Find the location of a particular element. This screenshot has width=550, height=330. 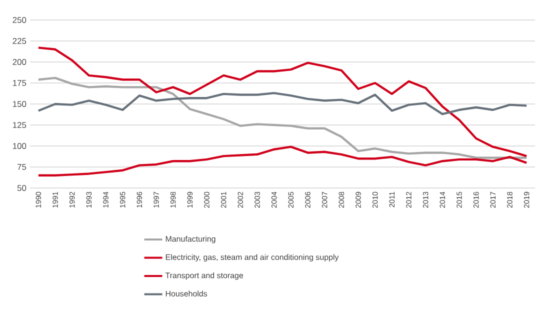

y-tick-label: 150 is located at coordinates (19, 104).